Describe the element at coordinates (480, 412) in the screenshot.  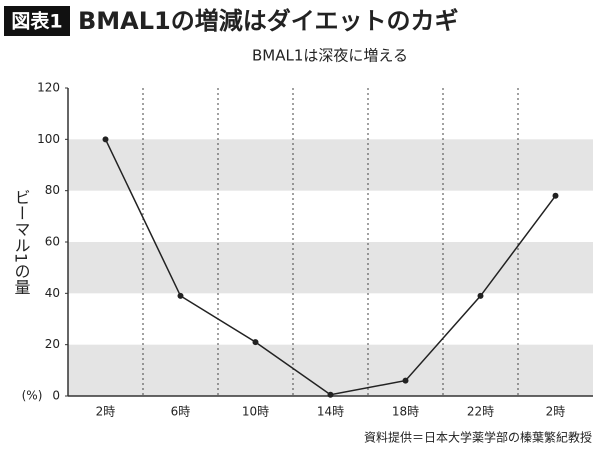
I see `x-tick-label: 22時` at that location.